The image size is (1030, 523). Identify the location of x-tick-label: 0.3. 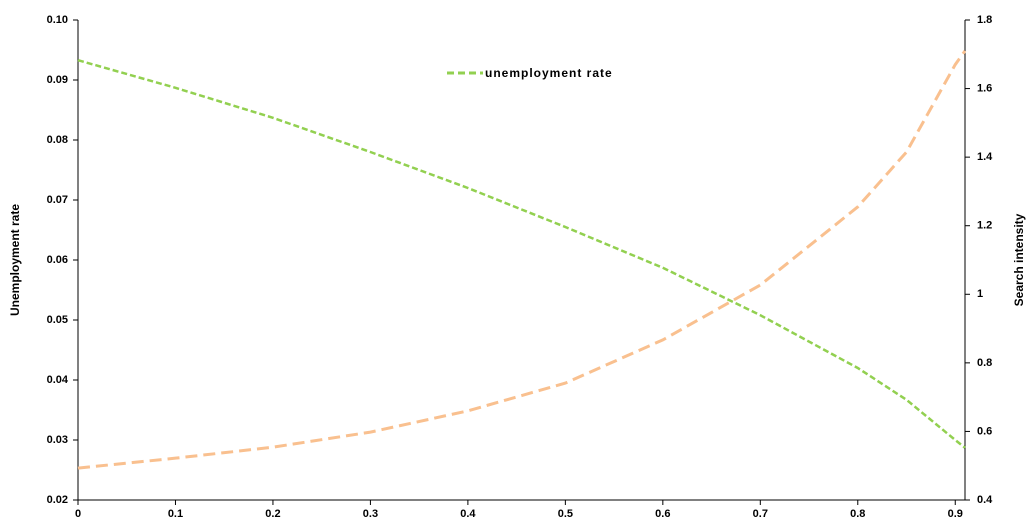
(370, 514).